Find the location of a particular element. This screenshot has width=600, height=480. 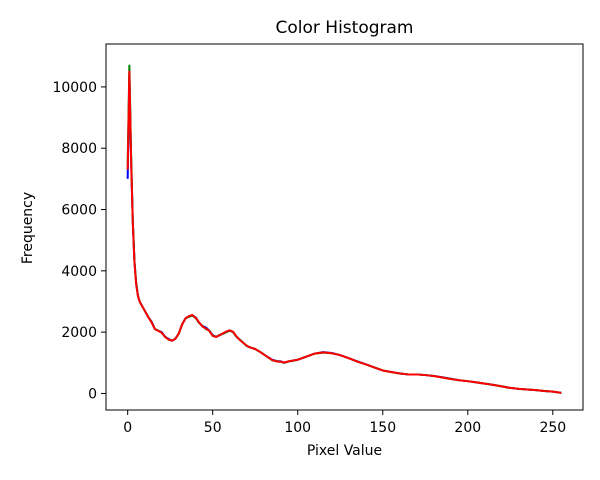

y-tick-label: 2000 is located at coordinates (79, 333).